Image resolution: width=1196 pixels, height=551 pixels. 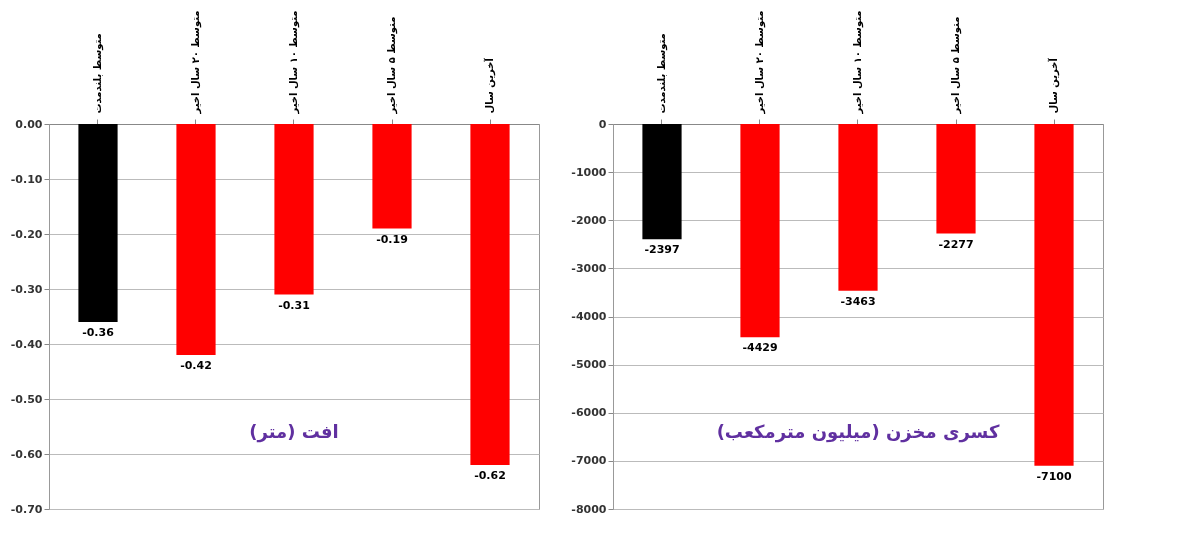 What do you see at coordinates (26, 454) in the screenshot?
I see `y-tick-label: -0.60` at bounding box center [26, 454].